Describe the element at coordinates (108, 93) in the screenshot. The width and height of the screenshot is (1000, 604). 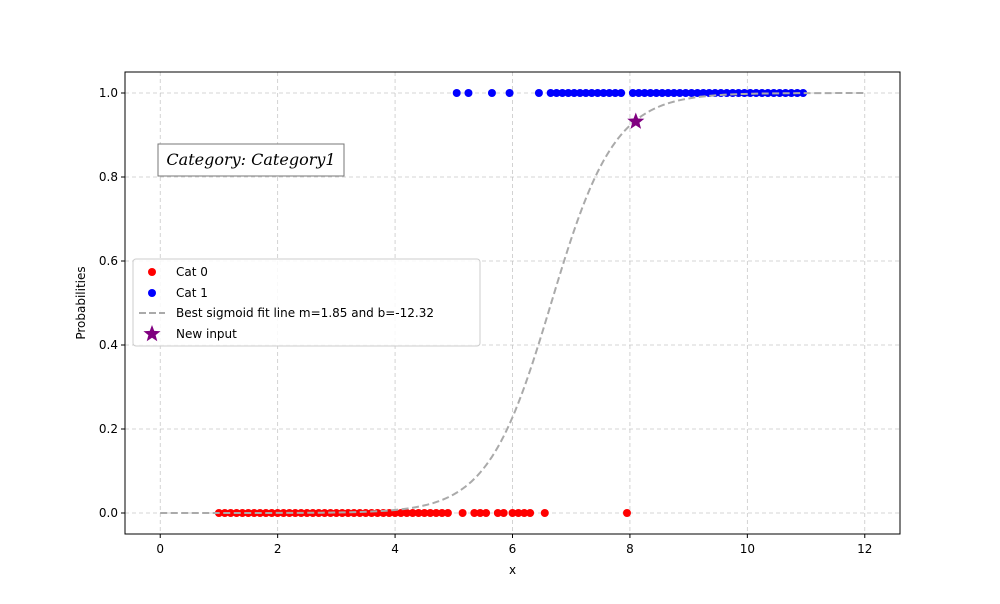
I see `y-tick-label: 1.0` at that location.